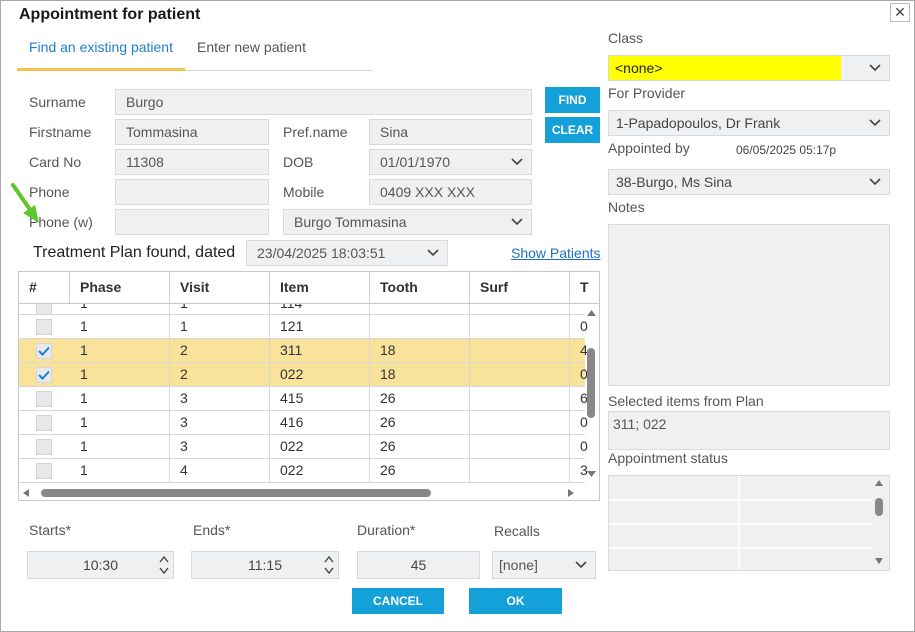 The height and width of the screenshot is (632, 915). Describe the element at coordinates (584, 350) in the screenshot. I see `cell-t: 4` at that location.